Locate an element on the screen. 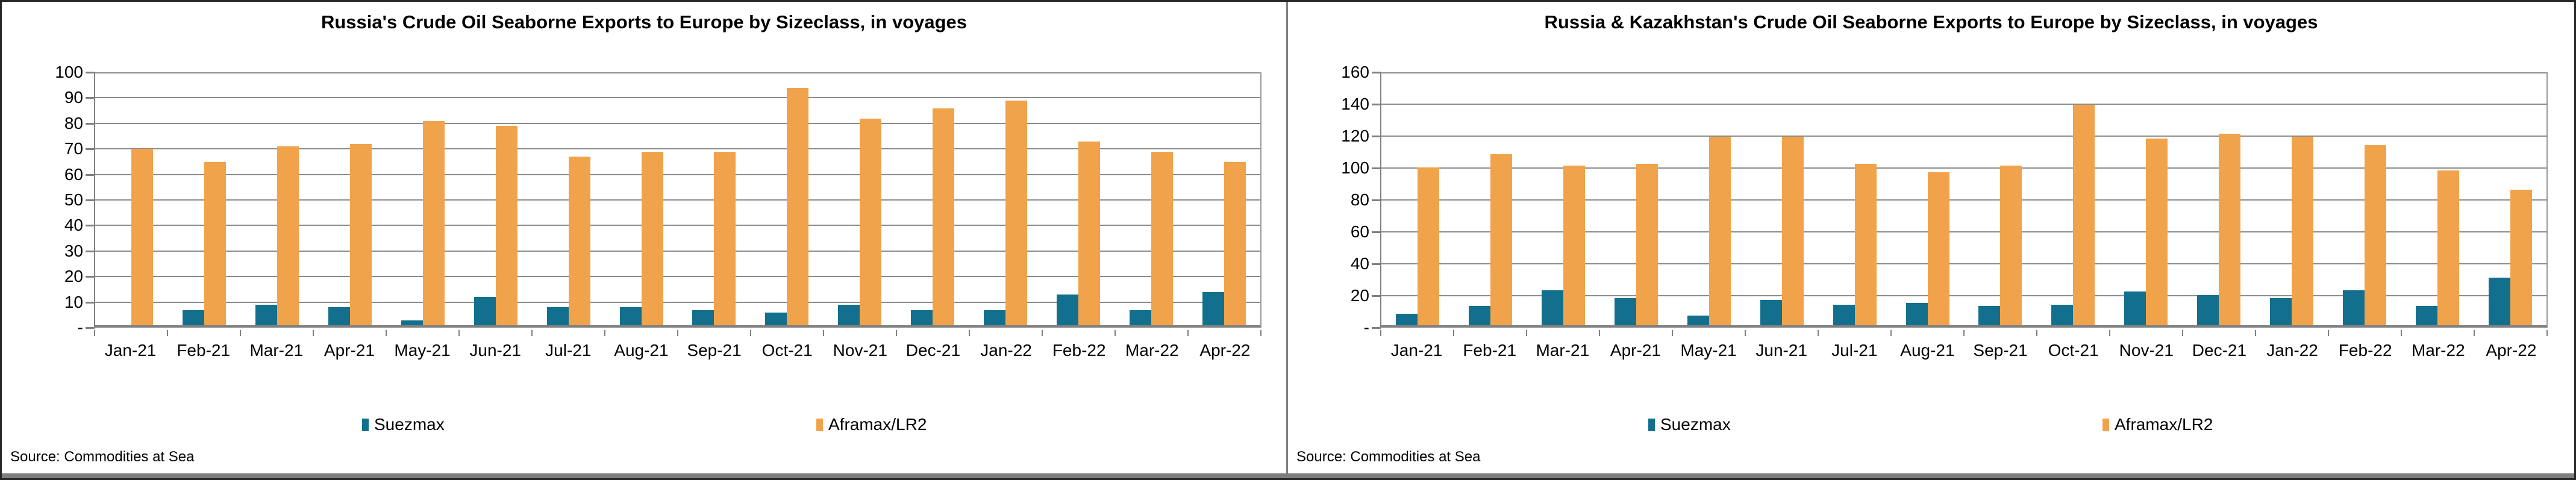 This screenshot has width=2576, height=480. x-axis-label-nov-21: Nov-21 is located at coordinates (860, 350).